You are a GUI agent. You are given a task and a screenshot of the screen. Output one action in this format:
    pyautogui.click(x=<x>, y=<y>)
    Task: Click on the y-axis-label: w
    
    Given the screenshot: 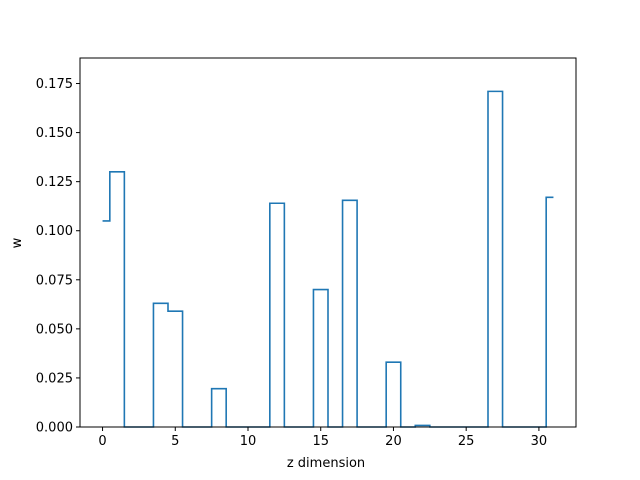 What is the action you would take?
    pyautogui.click(x=17, y=242)
    